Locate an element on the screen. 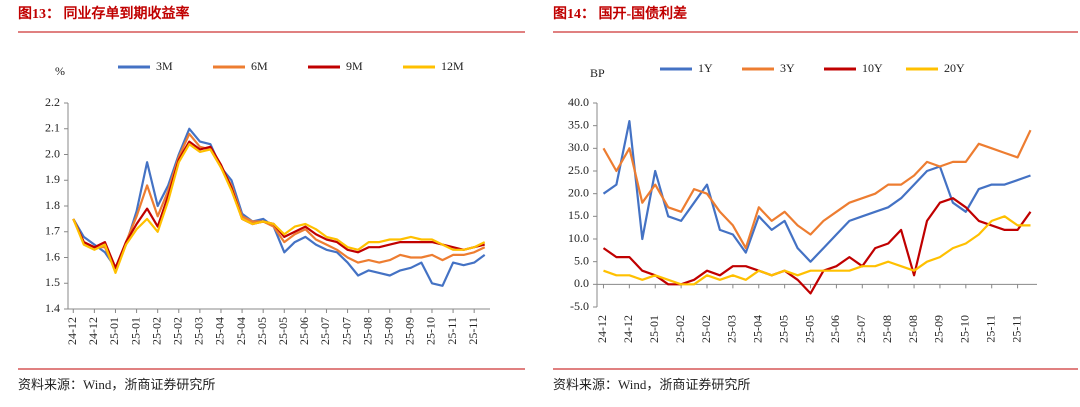 This screenshot has width=1080, height=407. y-tick-label: 40.0 is located at coordinates (578, 102).